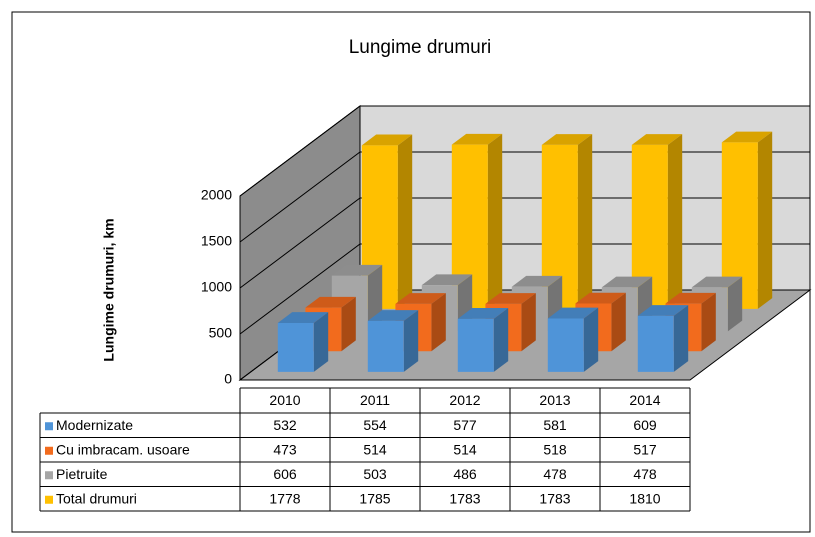  I want to click on table-value: 486, so click(465, 474).